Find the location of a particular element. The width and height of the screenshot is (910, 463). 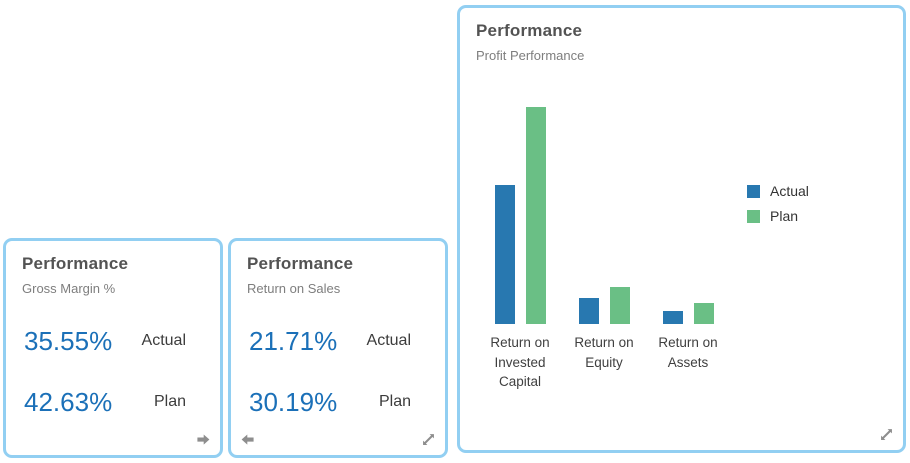

kpi-value-plan: 42.63% is located at coordinates (68, 401).